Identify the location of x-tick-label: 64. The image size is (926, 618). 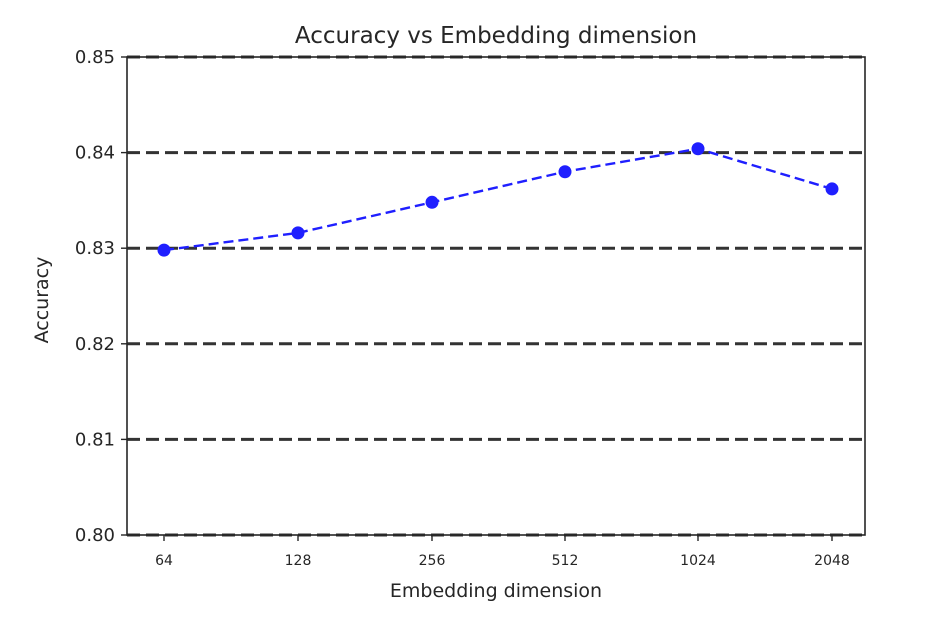
(164, 561).